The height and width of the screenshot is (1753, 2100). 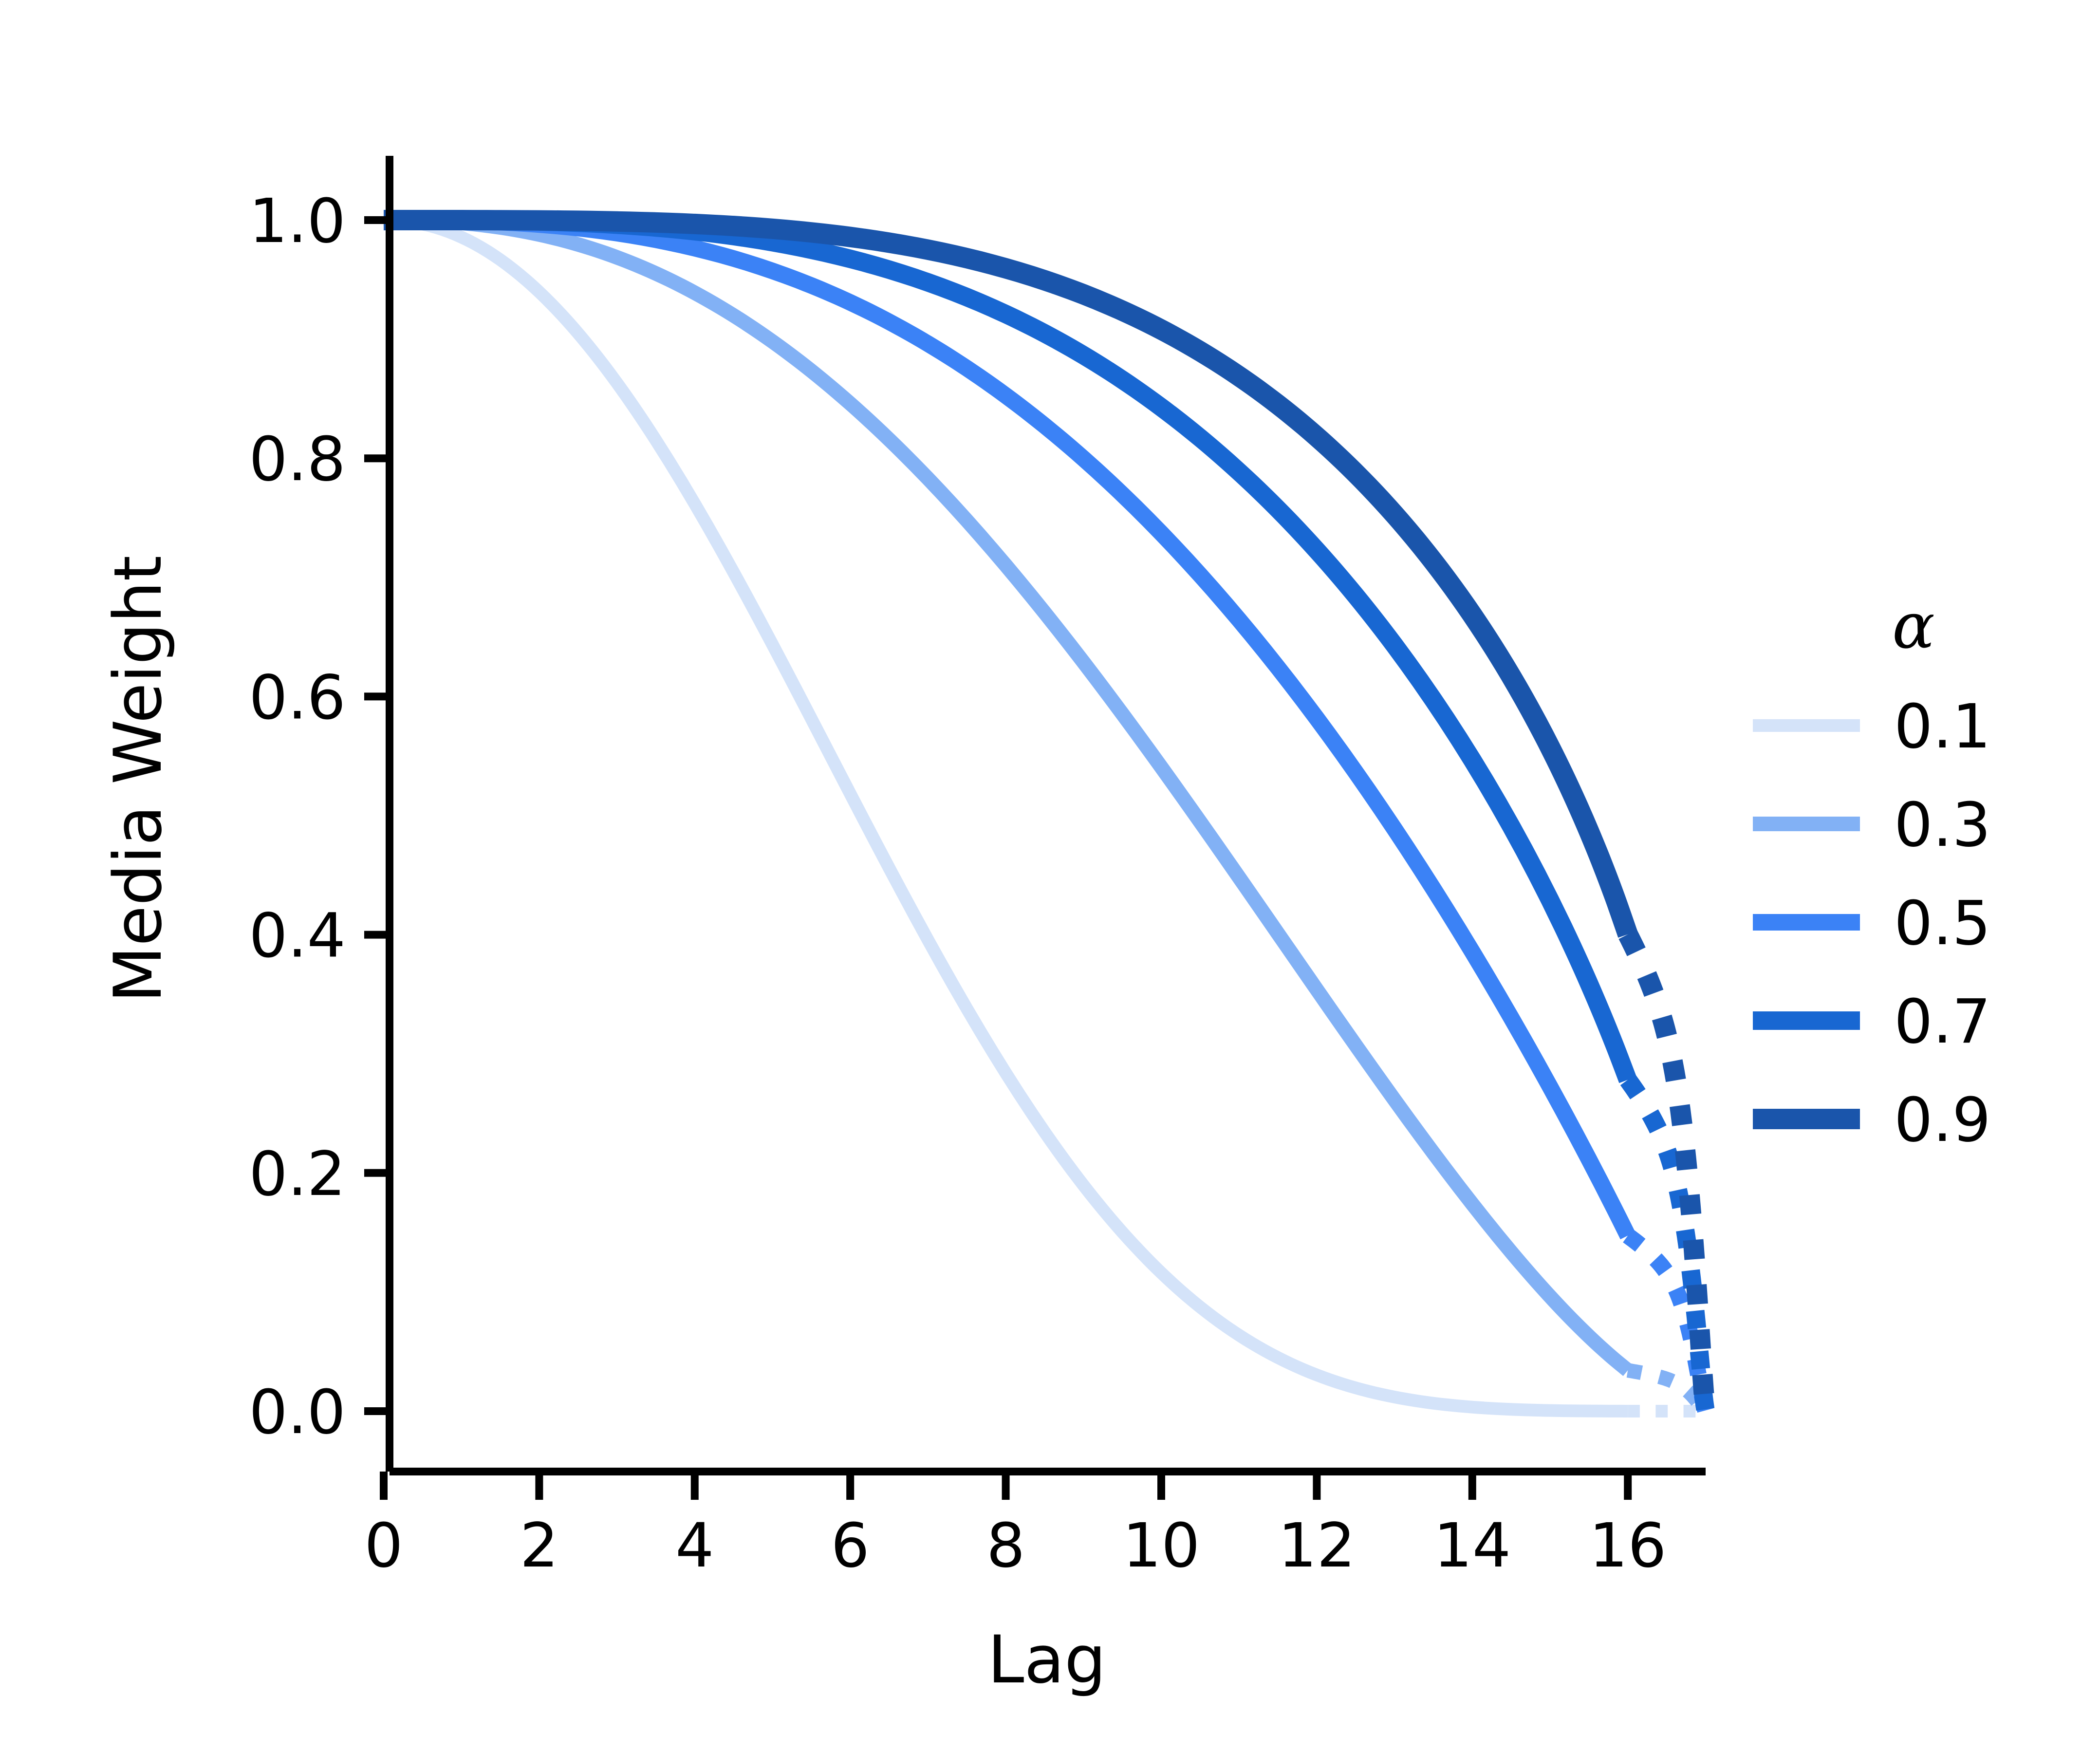 What do you see at coordinates (1872, 872) in the screenshot?
I see `legend: α 0.1 0.3 0.5 0.7 0.9` at bounding box center [1872, 872].